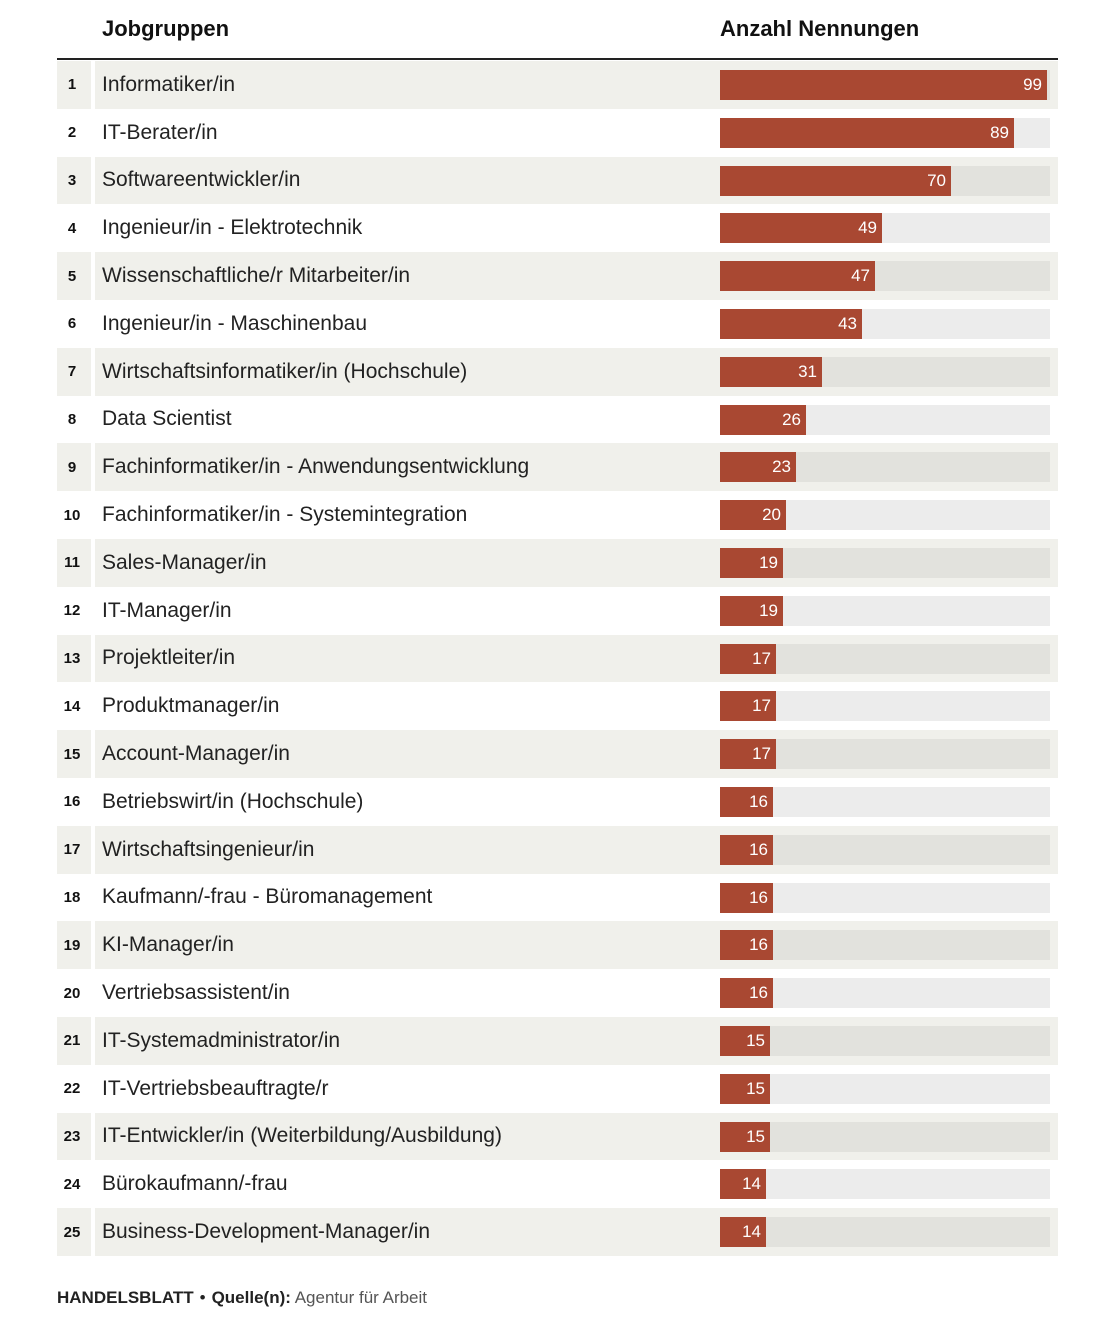 The height and width of the screenshot is (1336, 1104). I want to click on bar-value-label: 99, so click(1032, 84).